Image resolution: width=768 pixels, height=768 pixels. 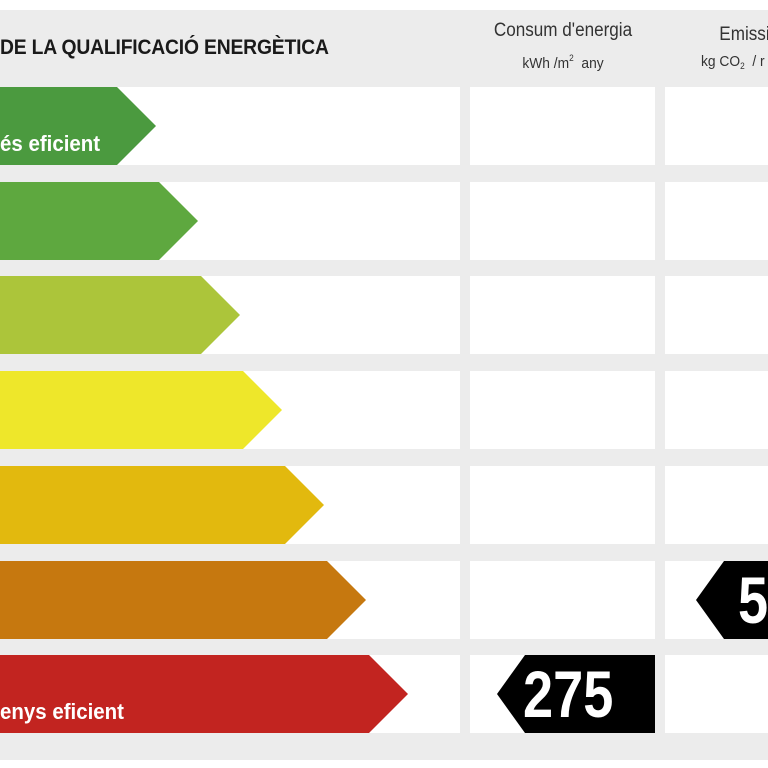 I want to click on label-title: DE LA QUALIFICACIÓ ENERGÈTICA, so click(x=164, y=47).